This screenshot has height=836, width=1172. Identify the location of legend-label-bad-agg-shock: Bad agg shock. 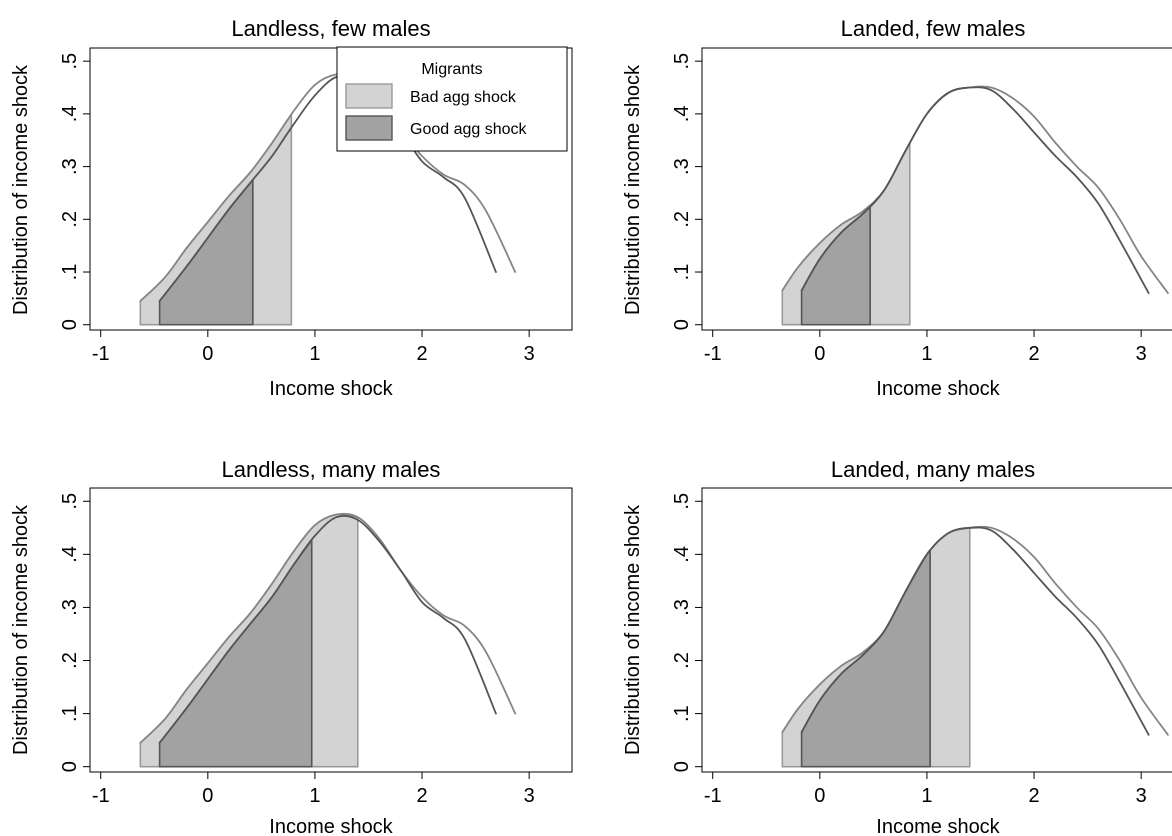
(463, 97).